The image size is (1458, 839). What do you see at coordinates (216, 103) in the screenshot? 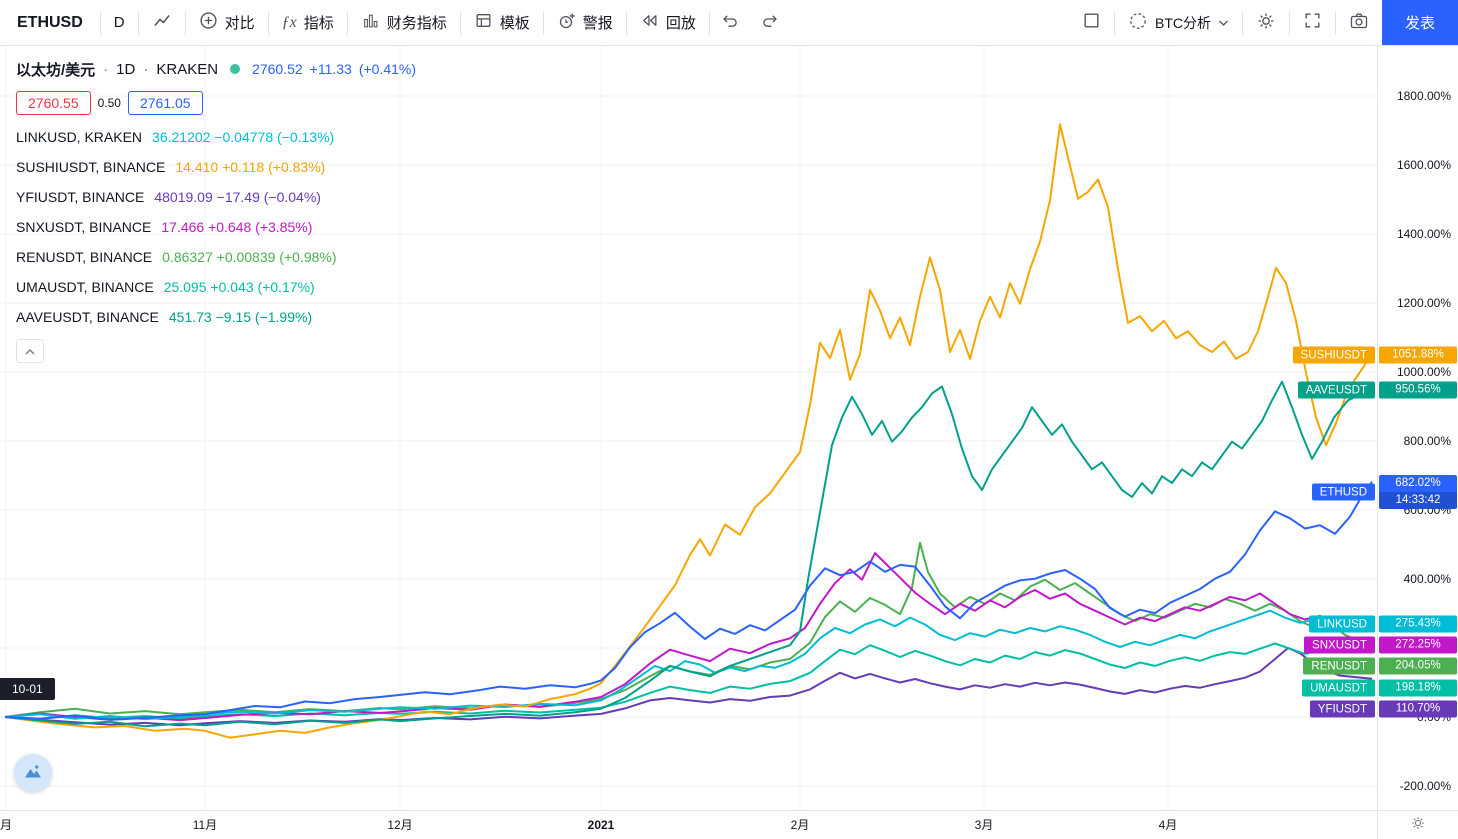
I see `bid-ask-row: 2760.55 0.50 2761.05` at bounding box center [216, 103].